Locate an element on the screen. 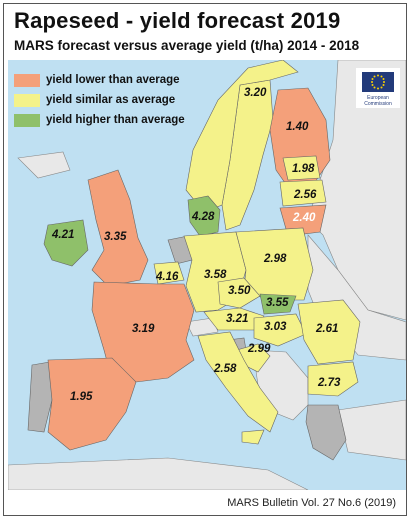  eu-flag-icon is located at coordinates (378, 82).